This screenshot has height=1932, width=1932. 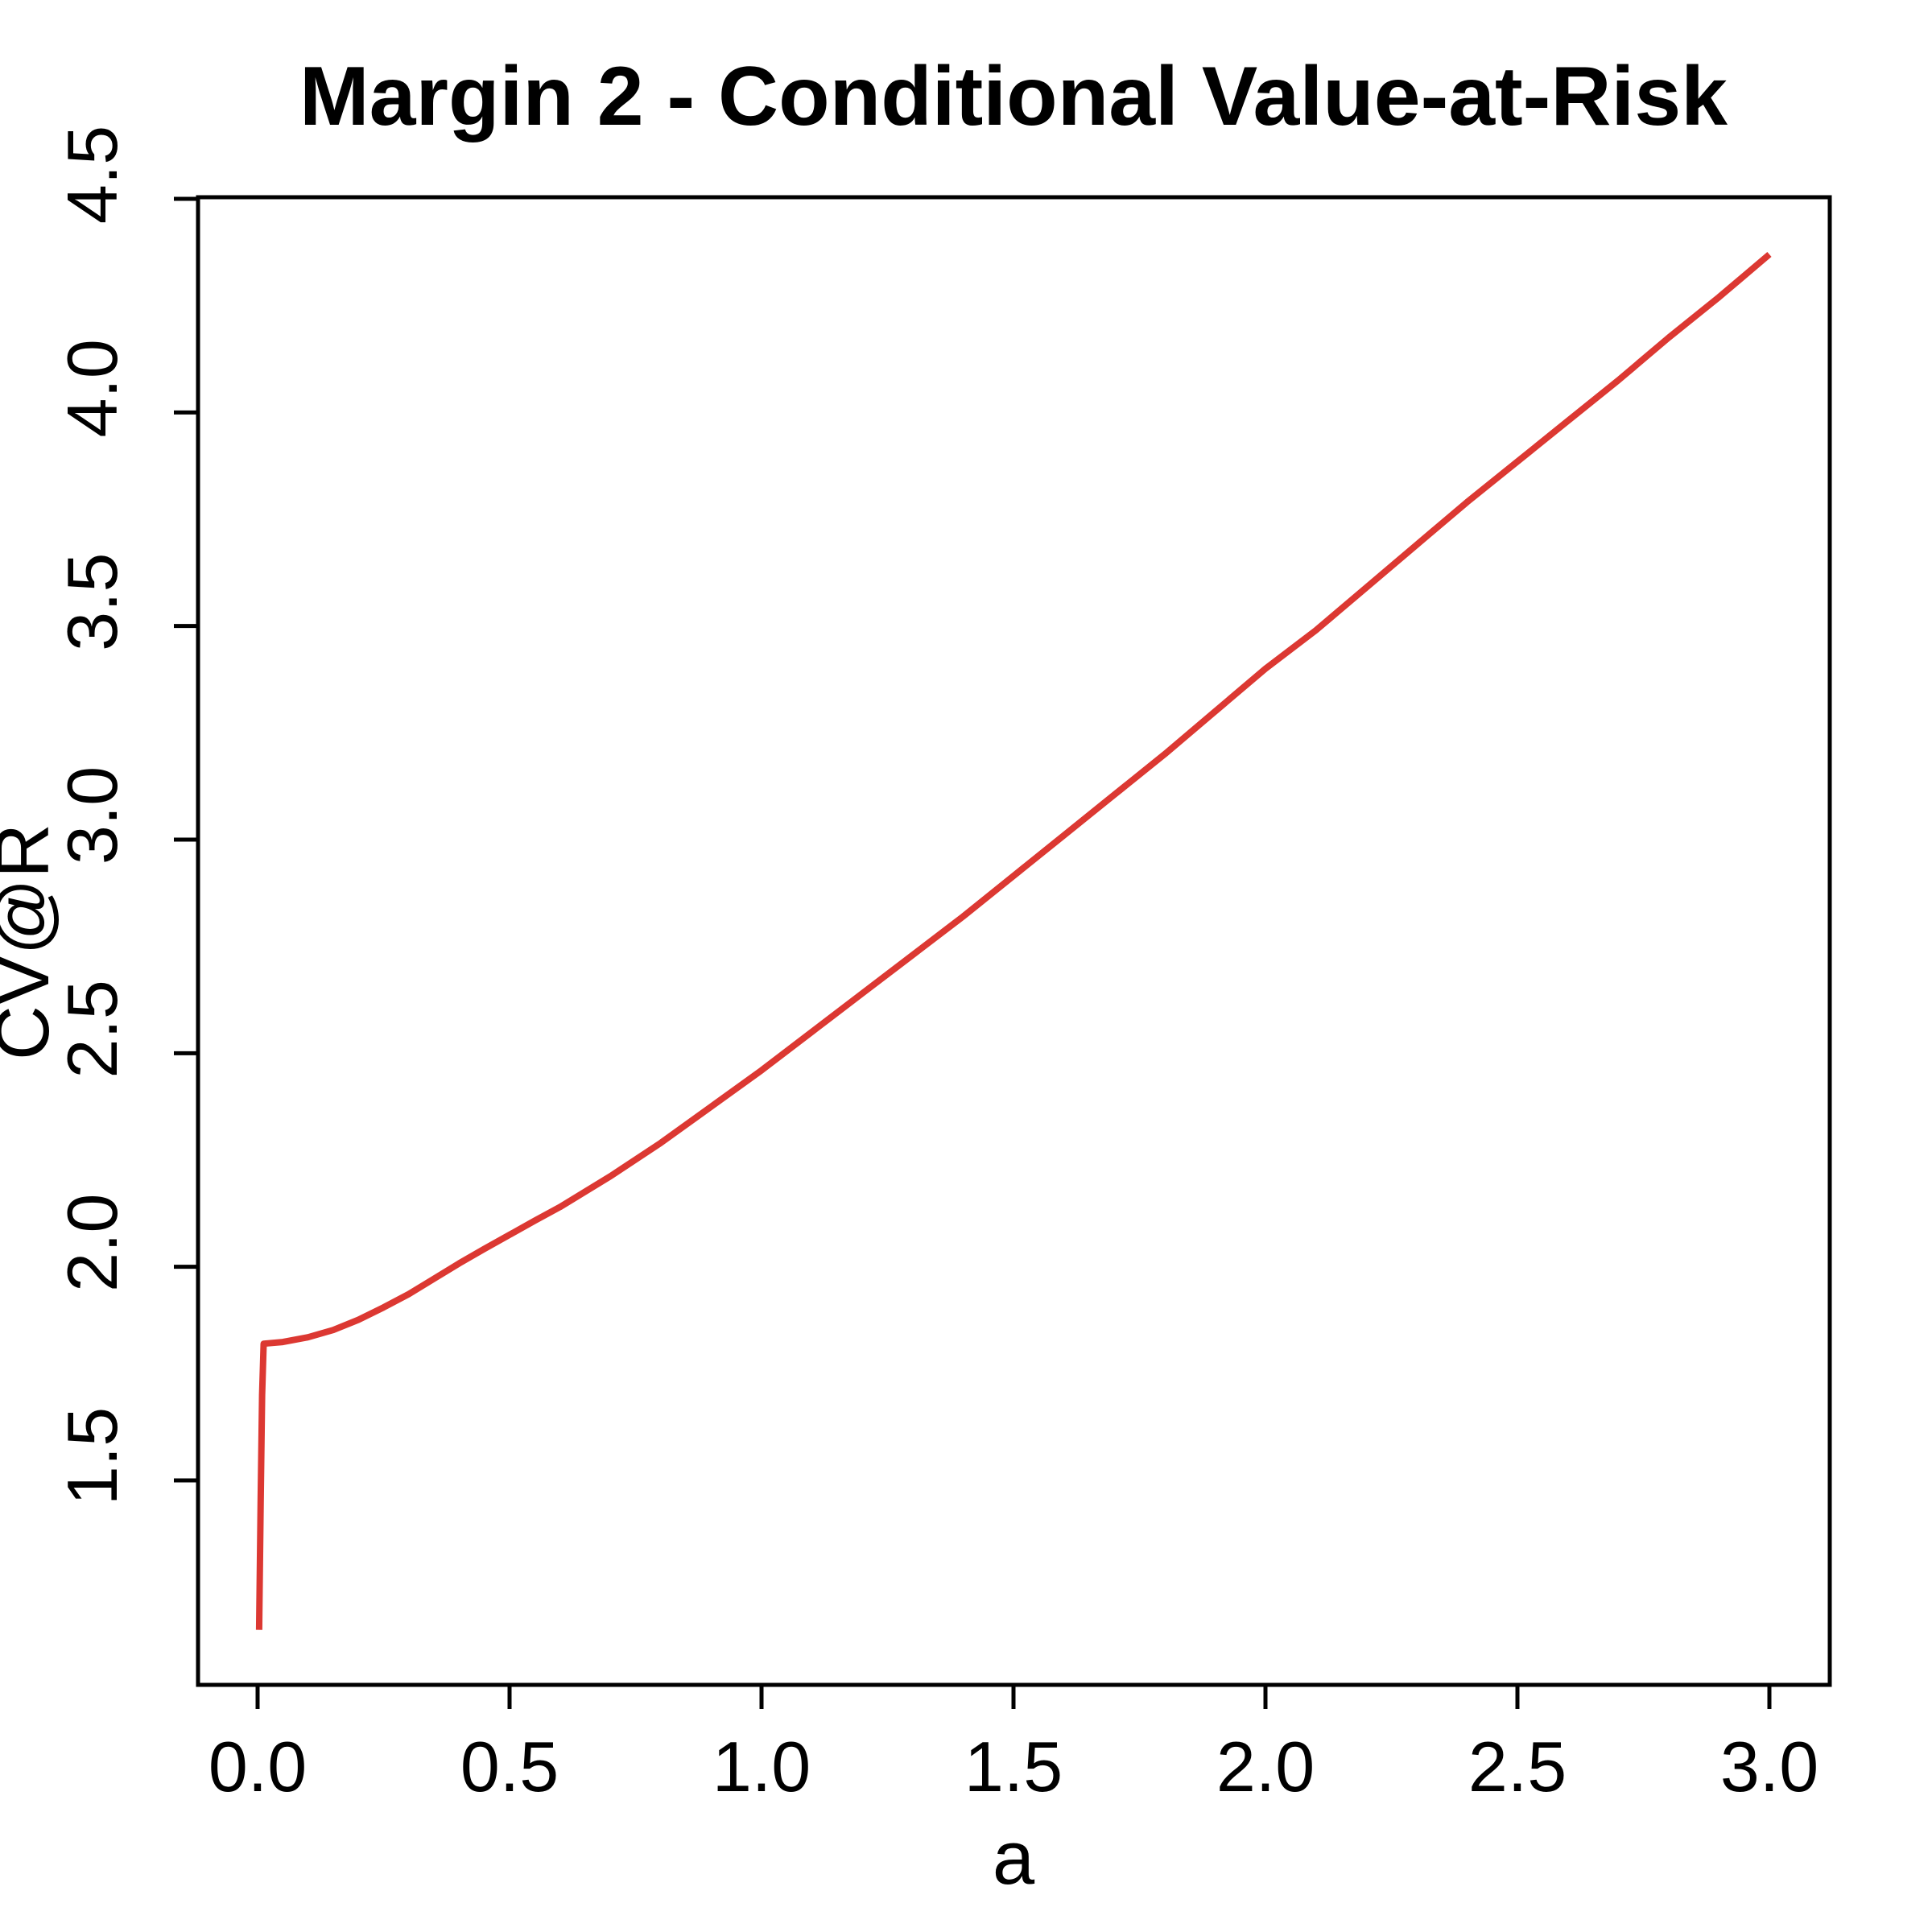 I want to click on x-tick-label: 3.0, so click(x=1769, y=1767).